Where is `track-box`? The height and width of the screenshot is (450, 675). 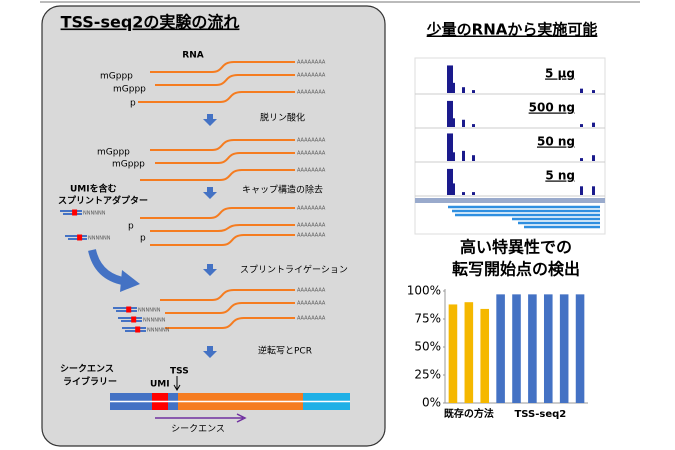
track-box is located at coordinates (510, 146).